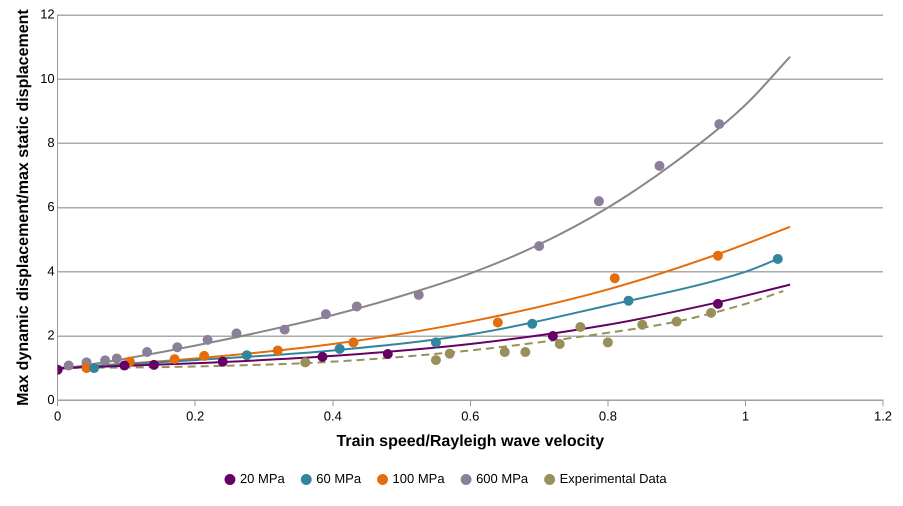 This screenshot has width=903, height=506. Describe the element at coordinates (51, 206) in the screenshot. I see `y-tick-label: 6` at that location.